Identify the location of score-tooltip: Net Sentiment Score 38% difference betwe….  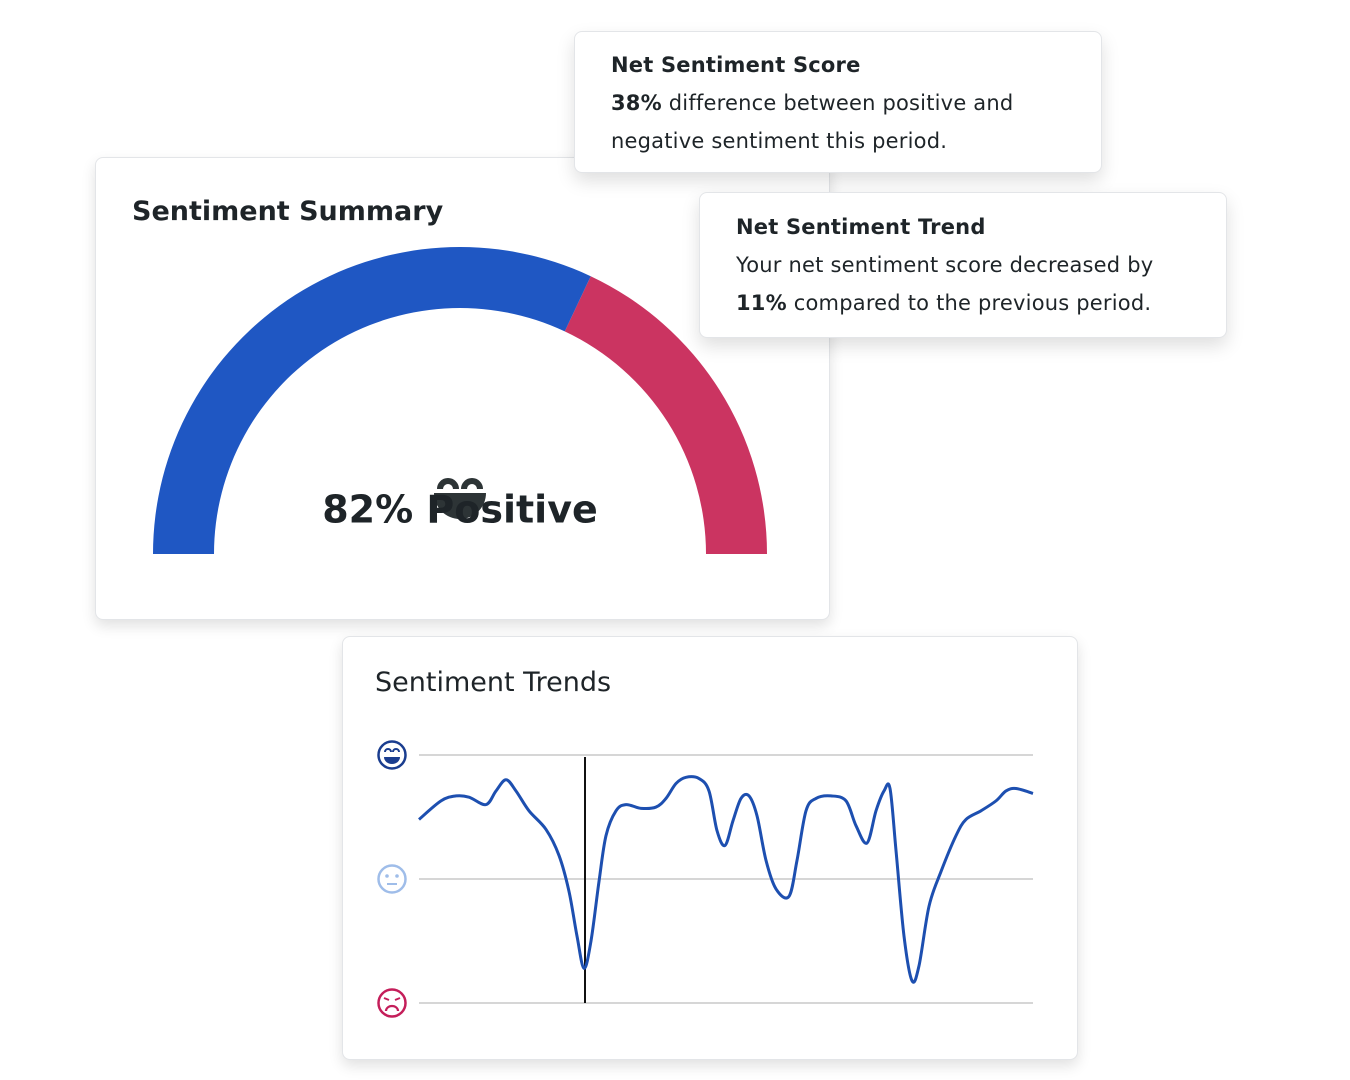
(838, 102).